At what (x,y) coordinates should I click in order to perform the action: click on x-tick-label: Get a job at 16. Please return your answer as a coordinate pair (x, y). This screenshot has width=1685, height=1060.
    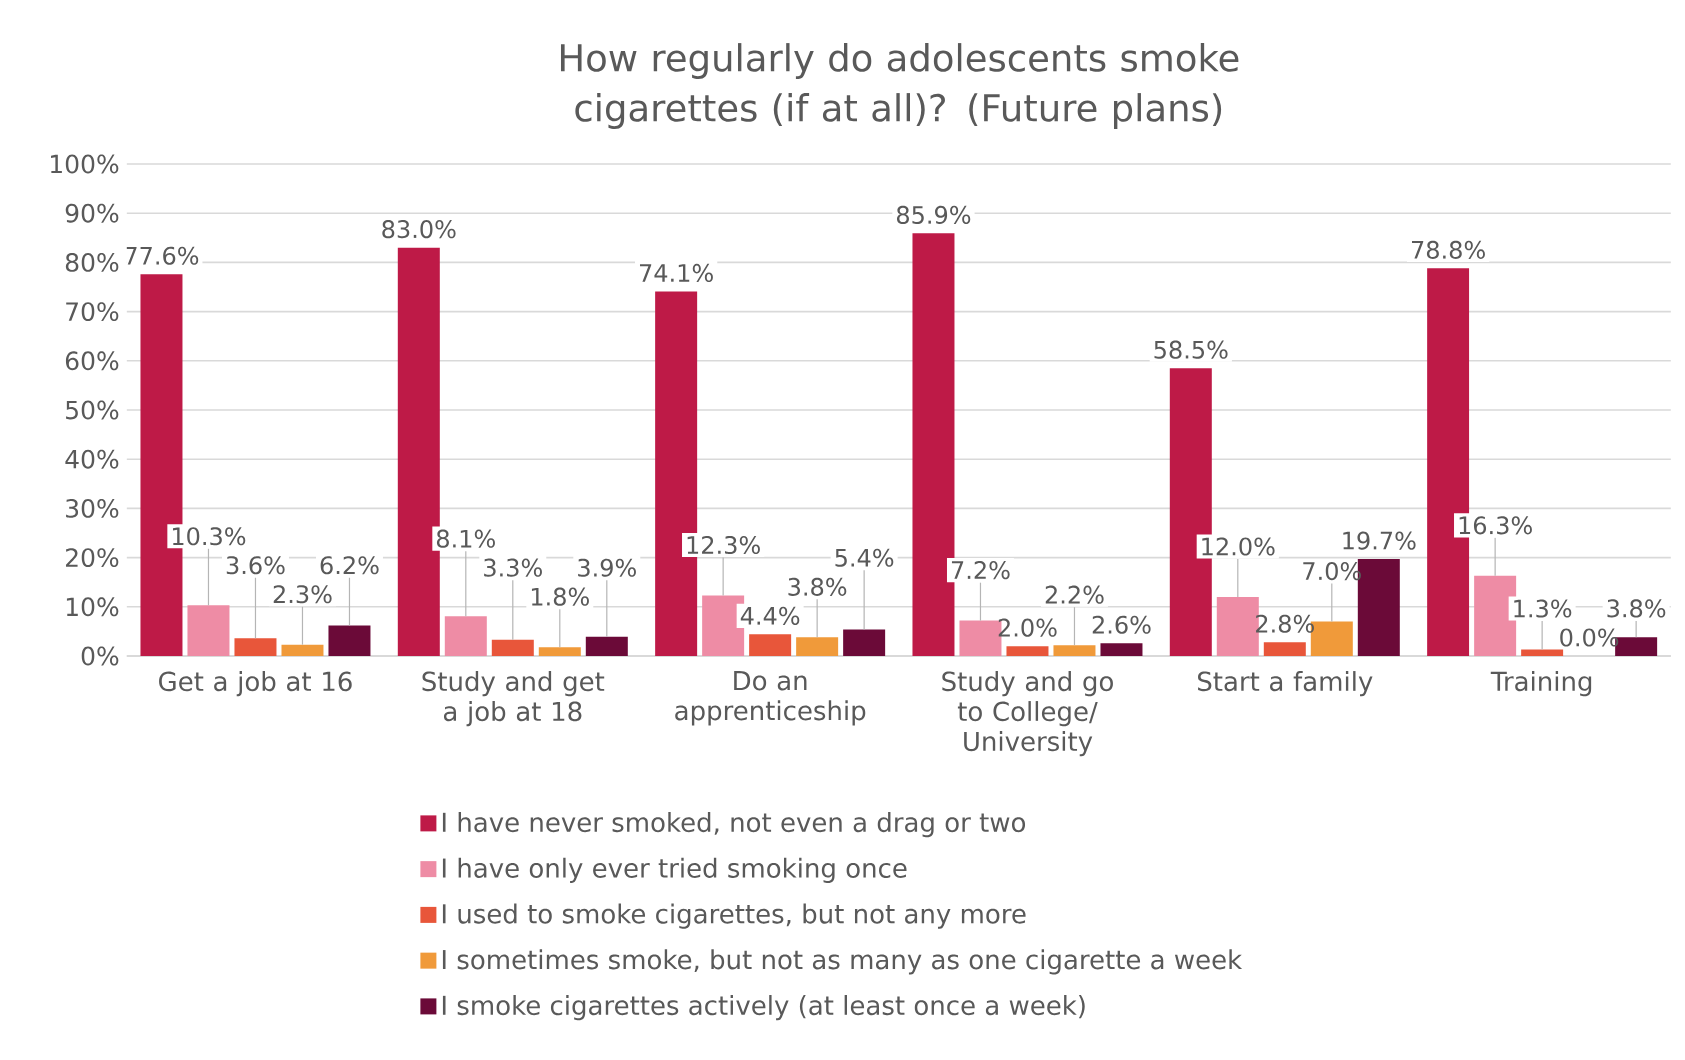
    Looking at the image, I should click on (255, 684).